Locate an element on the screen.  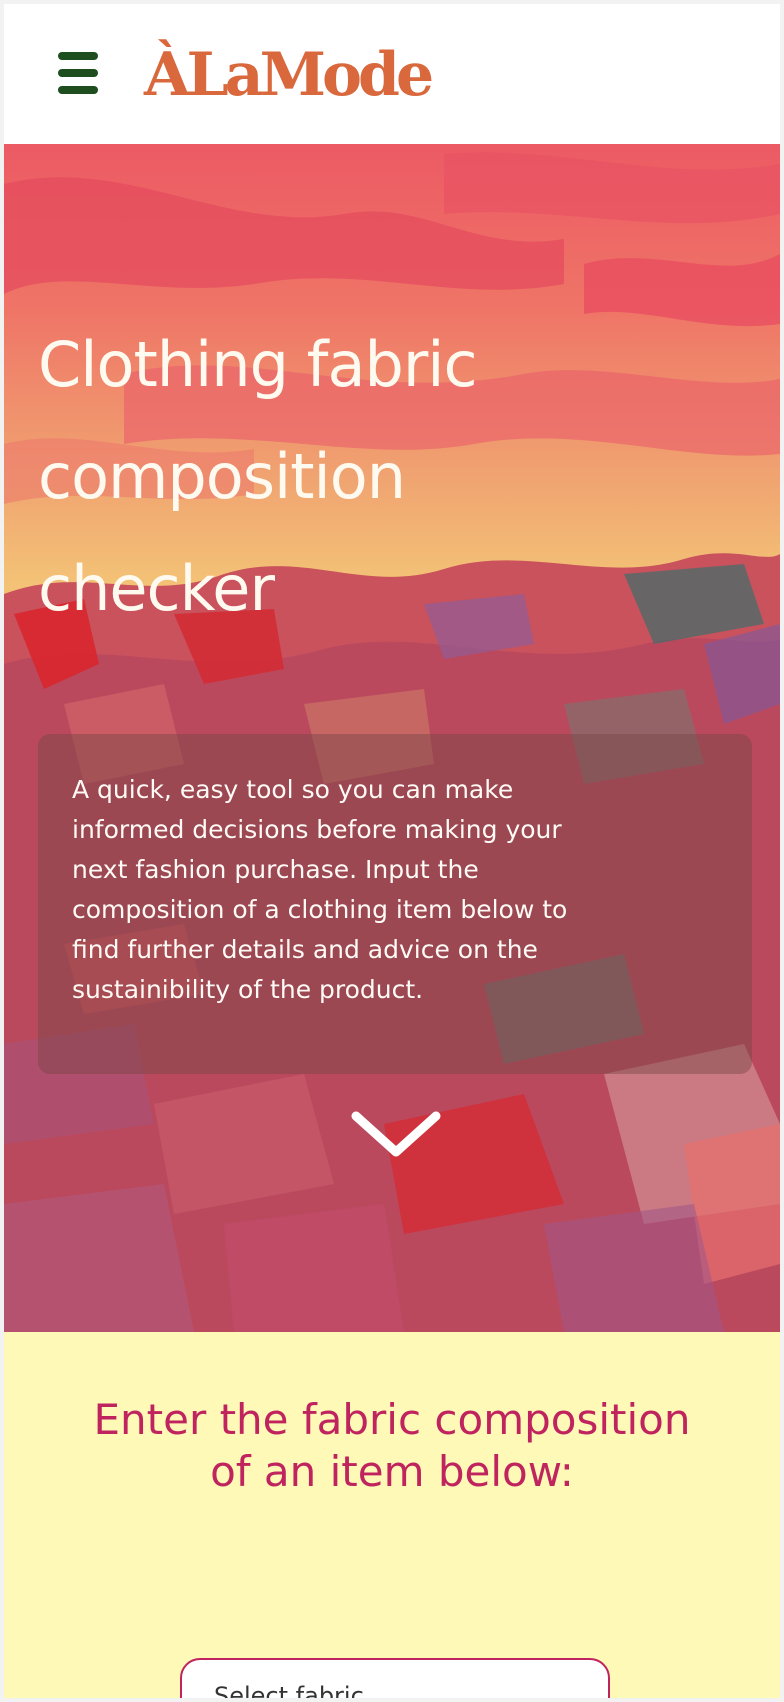
site-header: ÀLaMode is located at coordinates (392, 74).